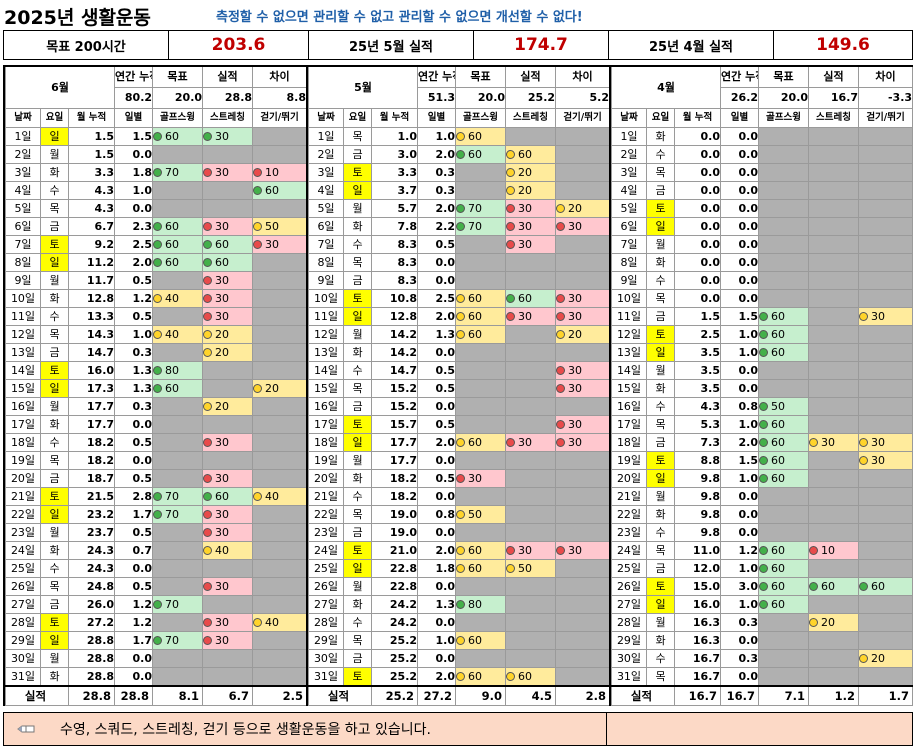 The image size is (916, 752). Describe the element at coordinates (762, 172) in the screenshot. I see `table-row: 3일 목 0.0 0.0` at that location.